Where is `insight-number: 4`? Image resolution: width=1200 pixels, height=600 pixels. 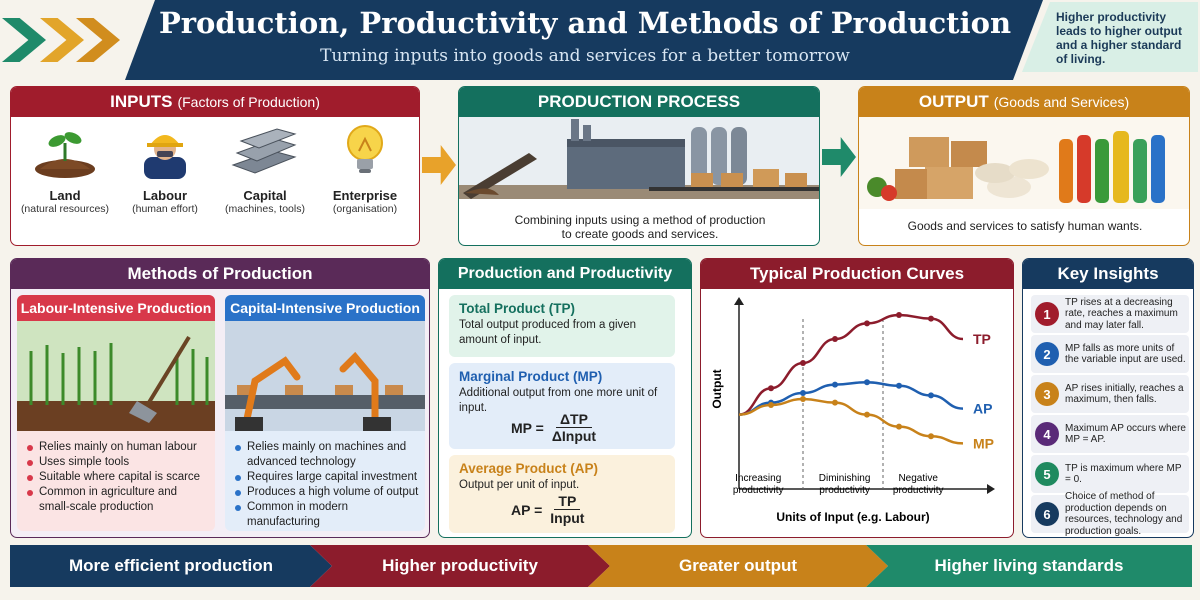
insight-number: 4 is located at coordinates (1047, 434).